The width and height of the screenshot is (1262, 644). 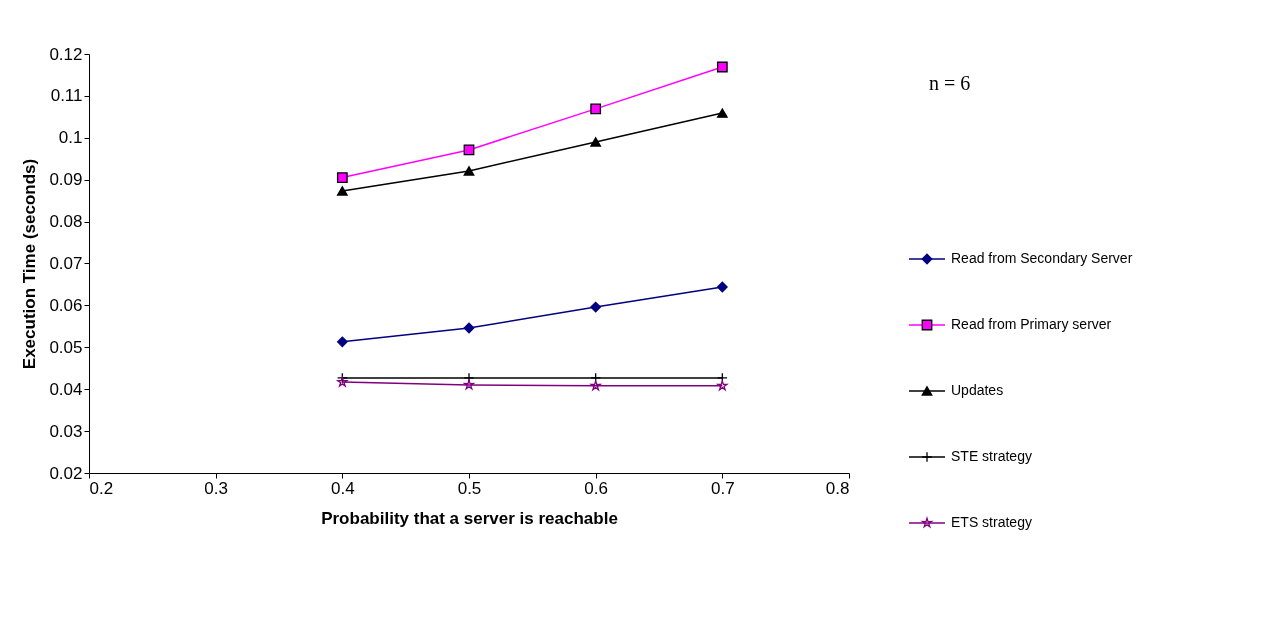 What do you see at coordinates (723, 488) in the screenshot?
I see `x-tick-label: 0.7` at bounding box center [723, 488].